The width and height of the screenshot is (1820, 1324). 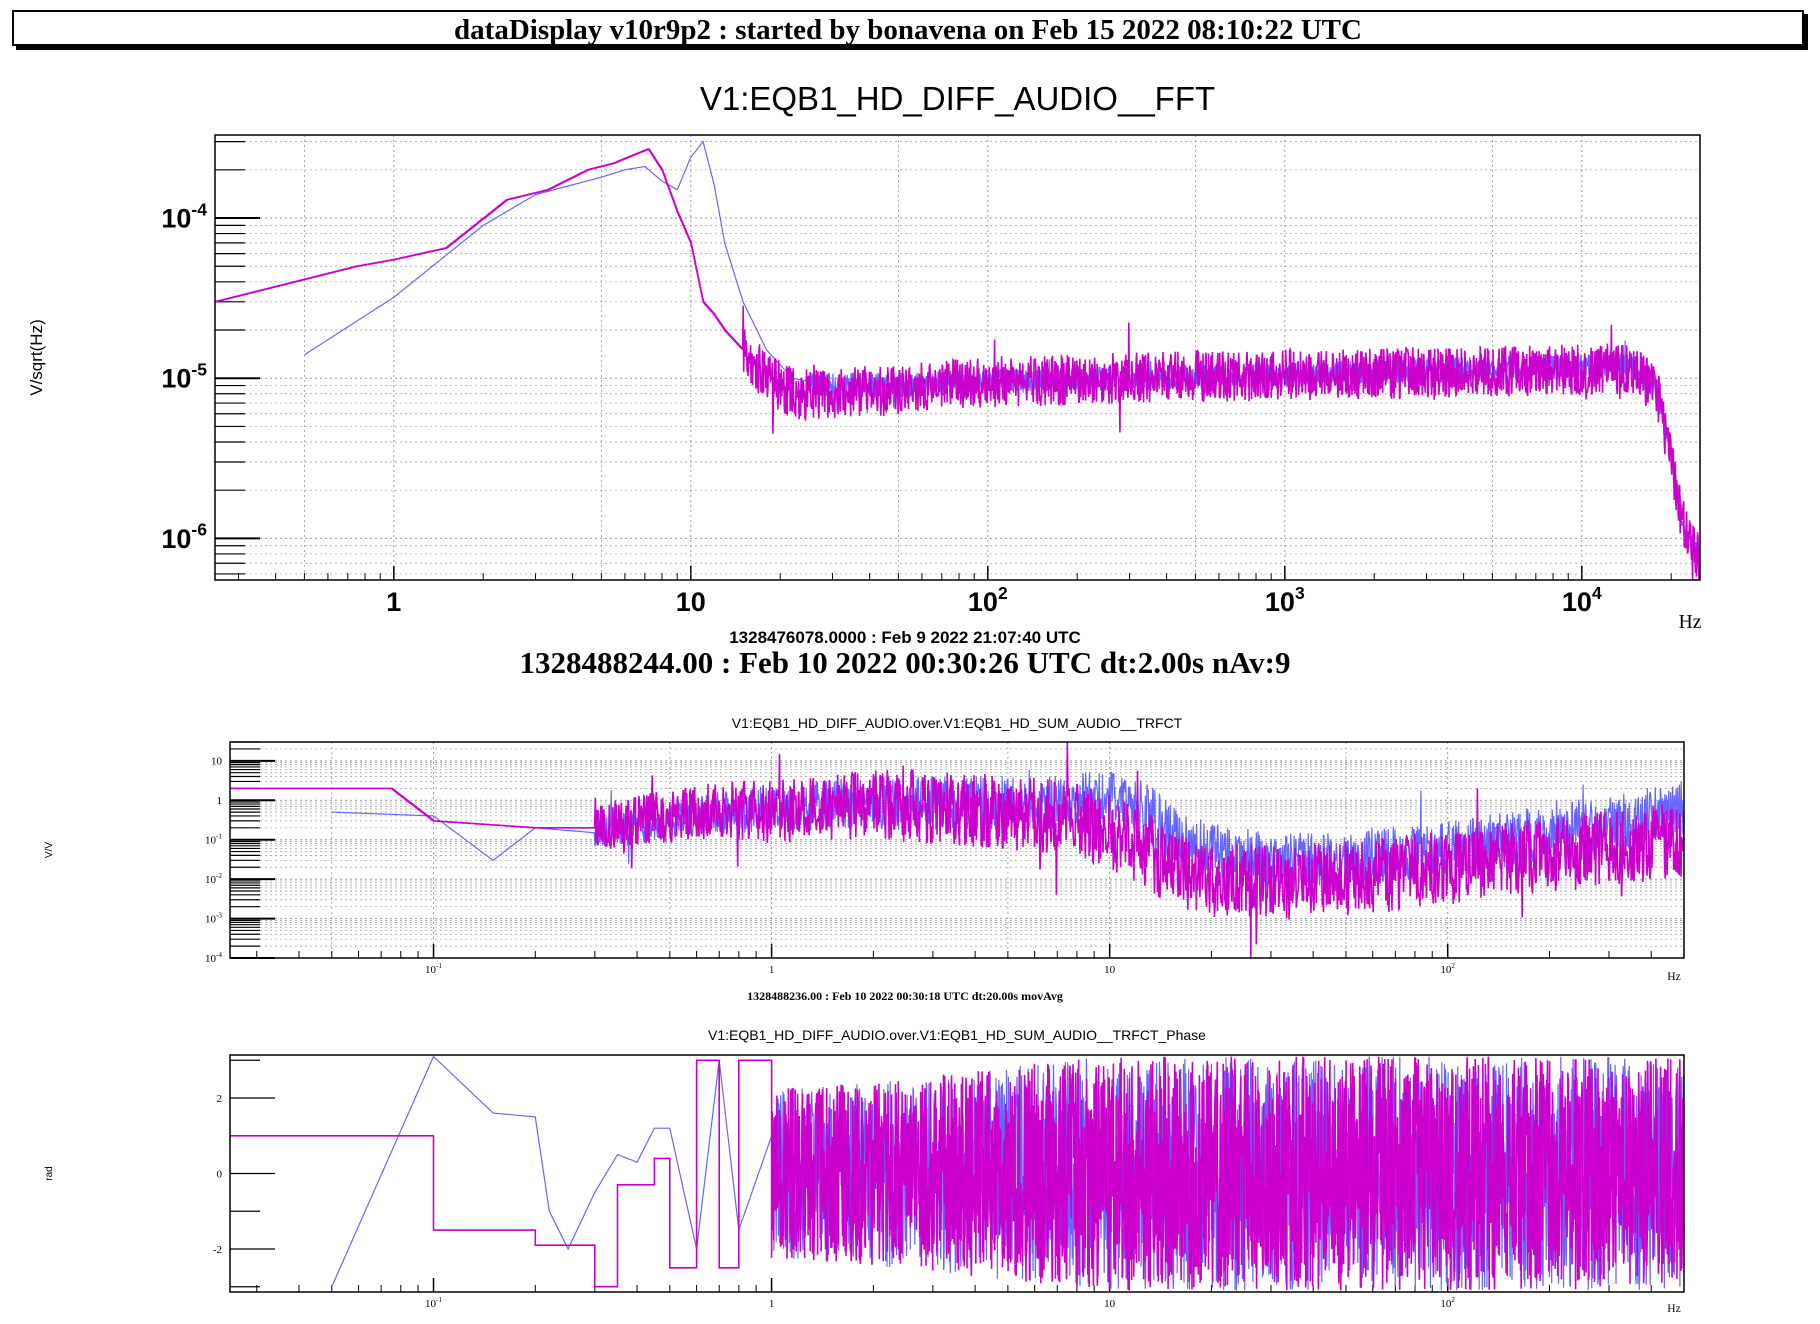 I want to click on x-tick-label: 10³, so click(x=1285, y=600).